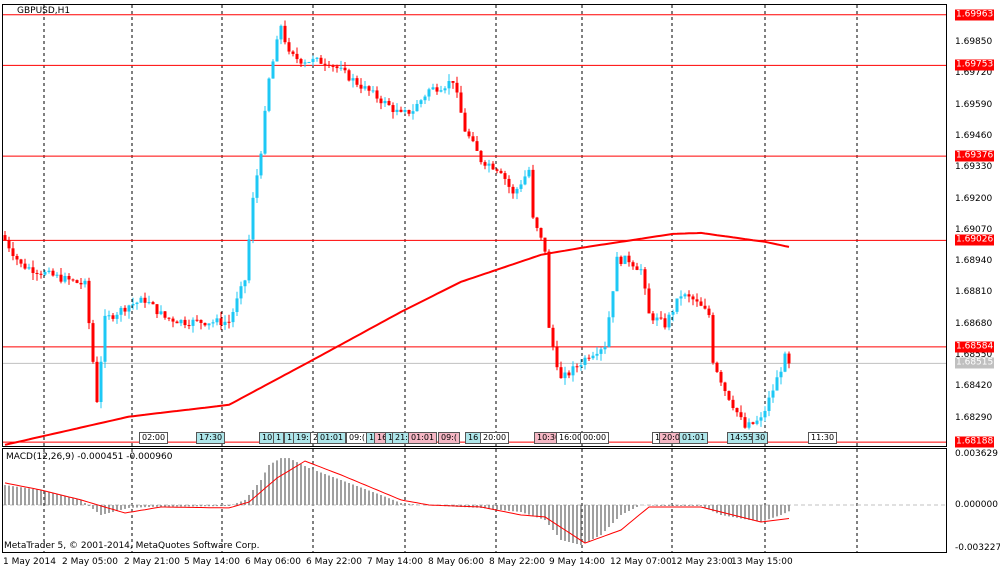  What do you see at coordinates (90, 562) in the screenshot?
I see `time-axis-label: 2 May 05:00` at bounding box center [90, 562].